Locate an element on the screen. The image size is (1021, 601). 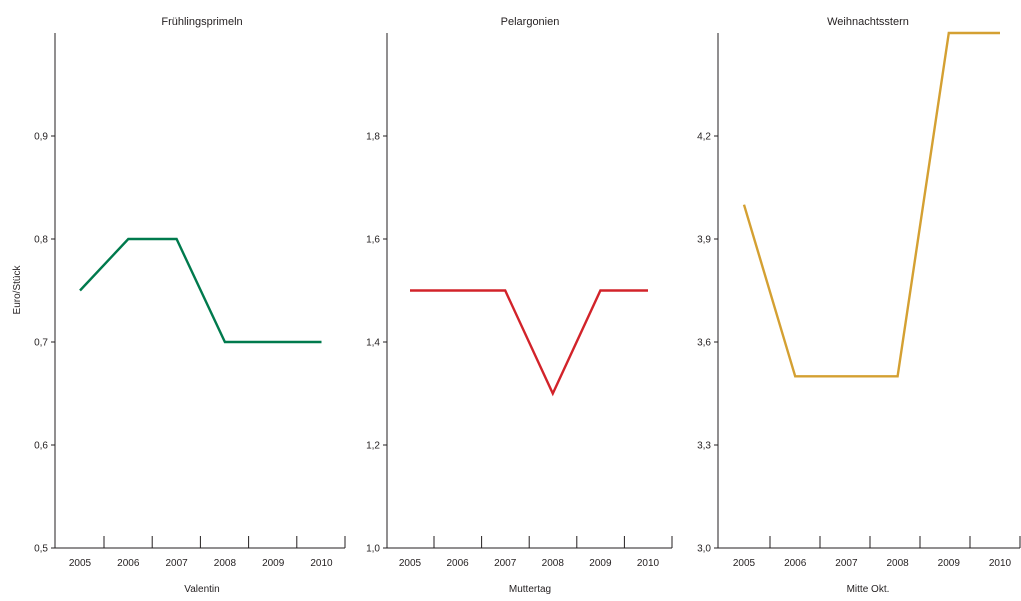
y-tick-label: 1,2 is located at coordinates (373, 446).